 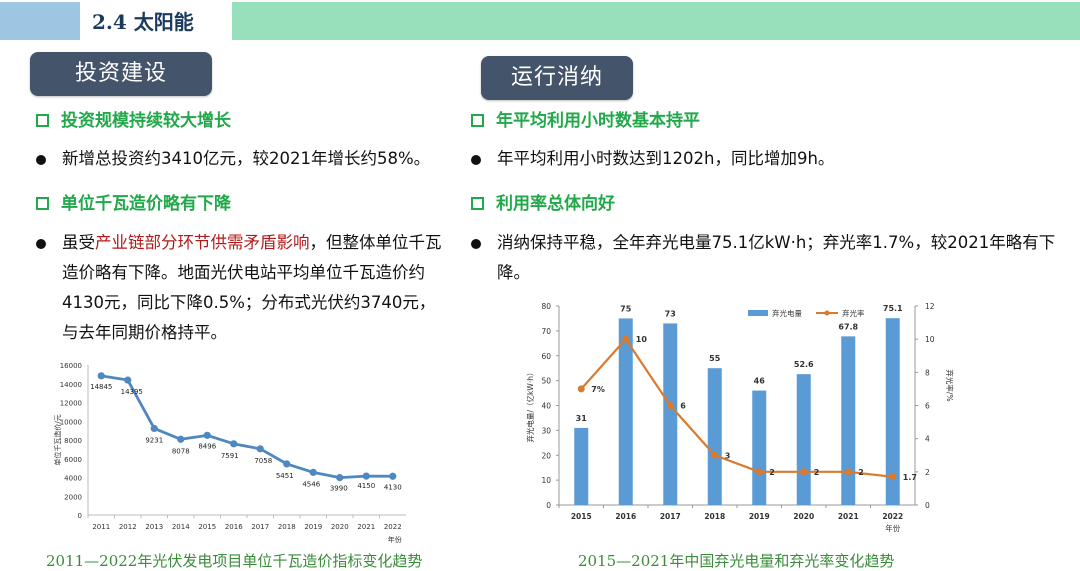 What do you see at coordinates (311, 484) in the screenshot?
I see `svg-text: 4546` at bounding box center [311, 484].